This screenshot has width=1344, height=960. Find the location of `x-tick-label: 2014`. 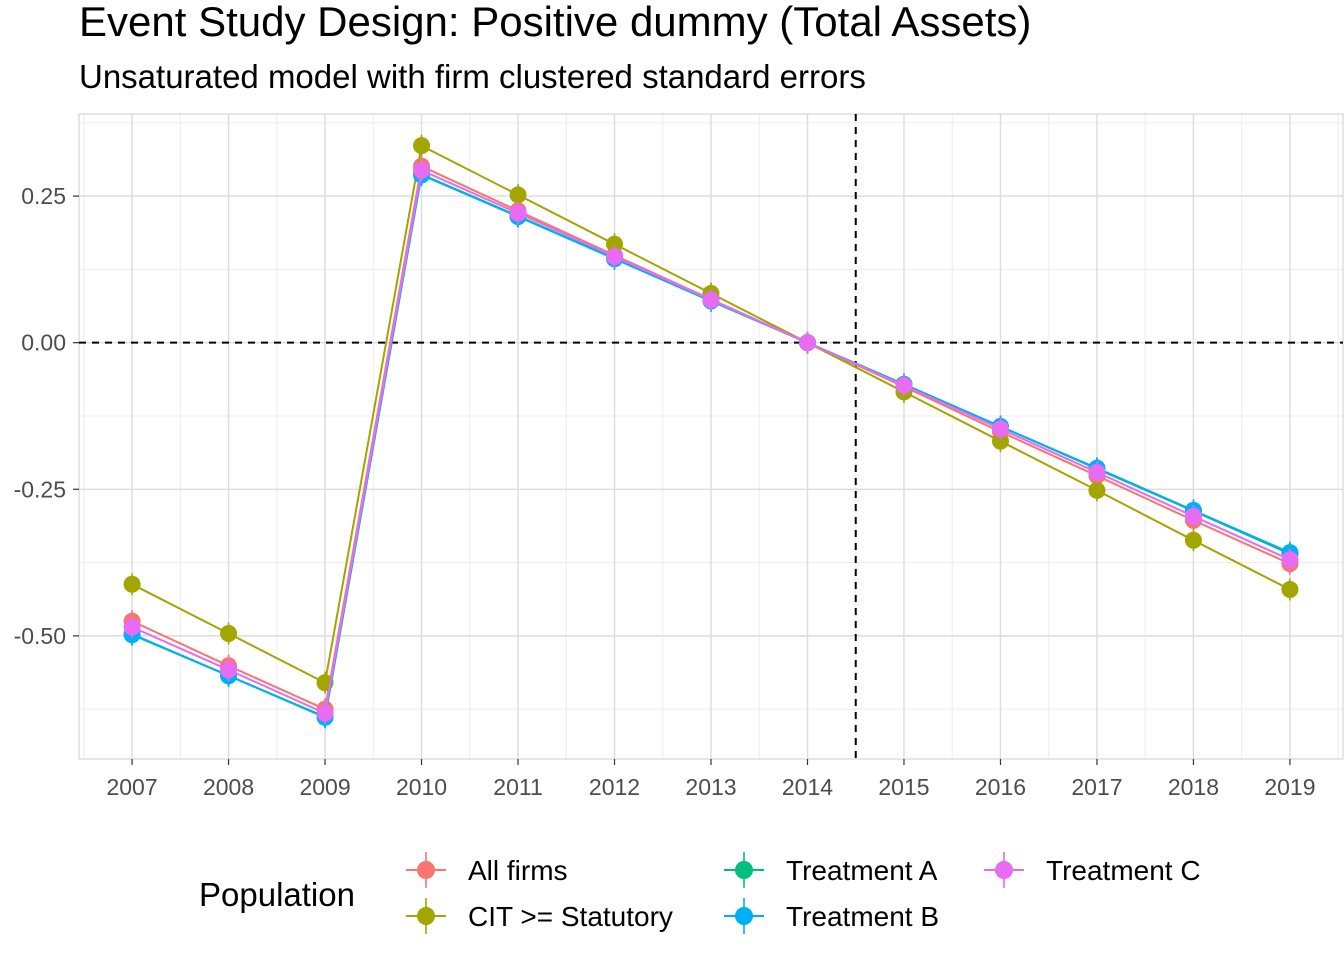

x-tick-label: 2014 is located at coordinates (807, 787).